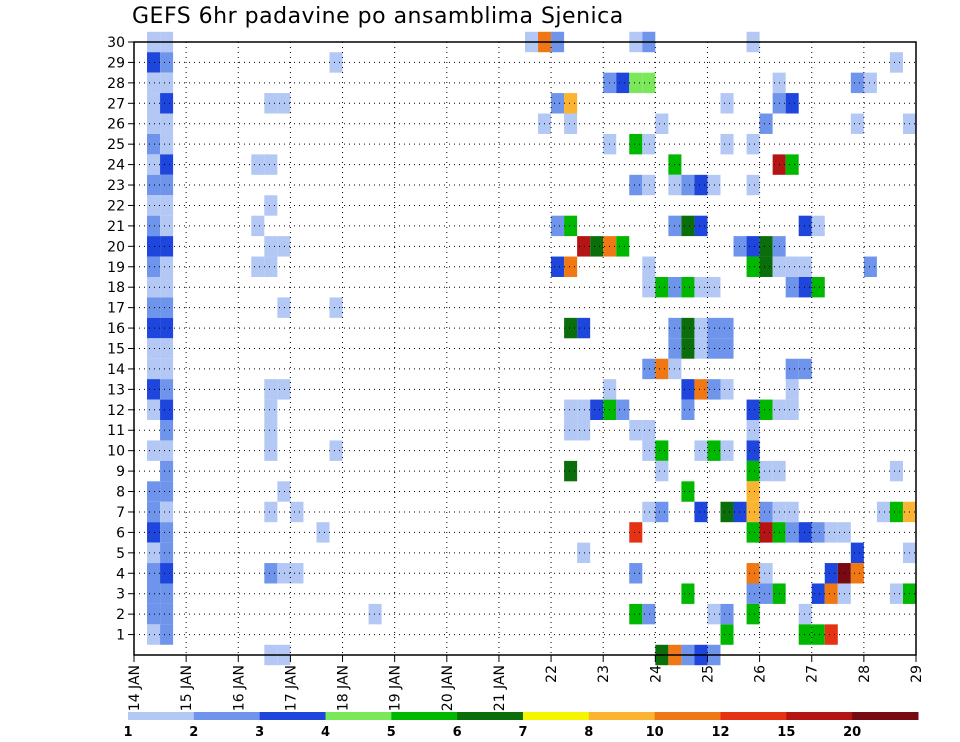 The image size is (960, 742). Describe the element at coordinates (116, 390) in the screenshot. I see `y-tick-label: 13` at that location.